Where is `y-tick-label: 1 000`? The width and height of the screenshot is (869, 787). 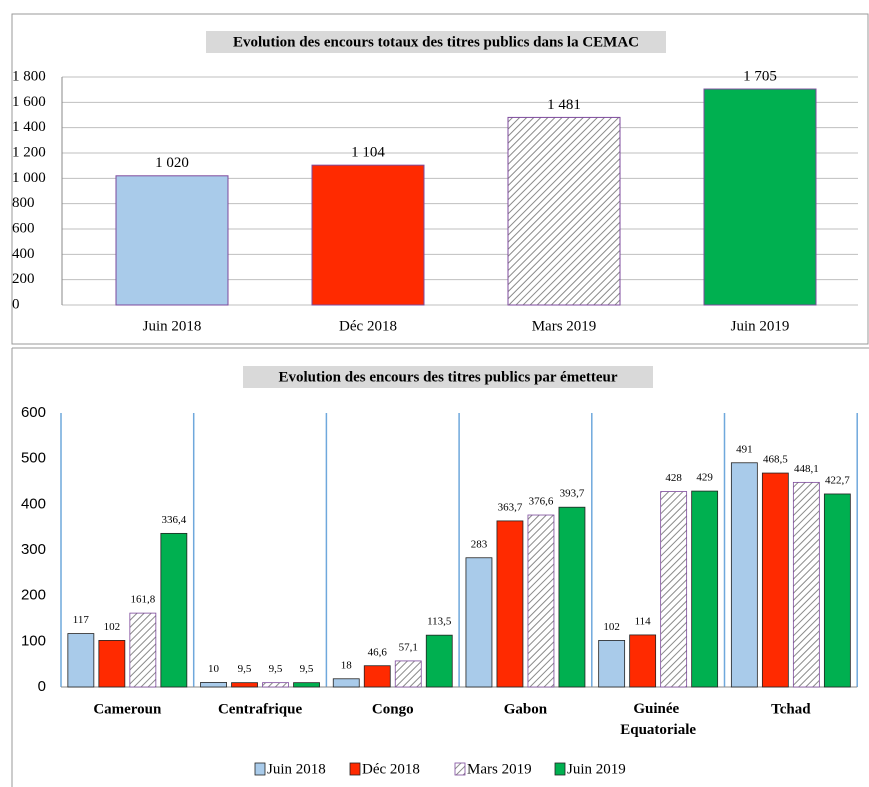 y-tick-label: 1 000 is located at coordinates (29, 178).